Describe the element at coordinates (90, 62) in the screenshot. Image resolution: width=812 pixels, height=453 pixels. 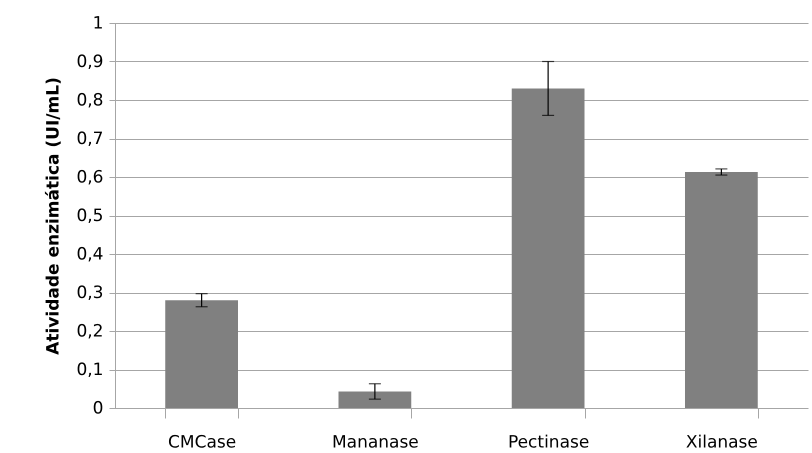
I see `y-tick-label: 0,9` at that location.